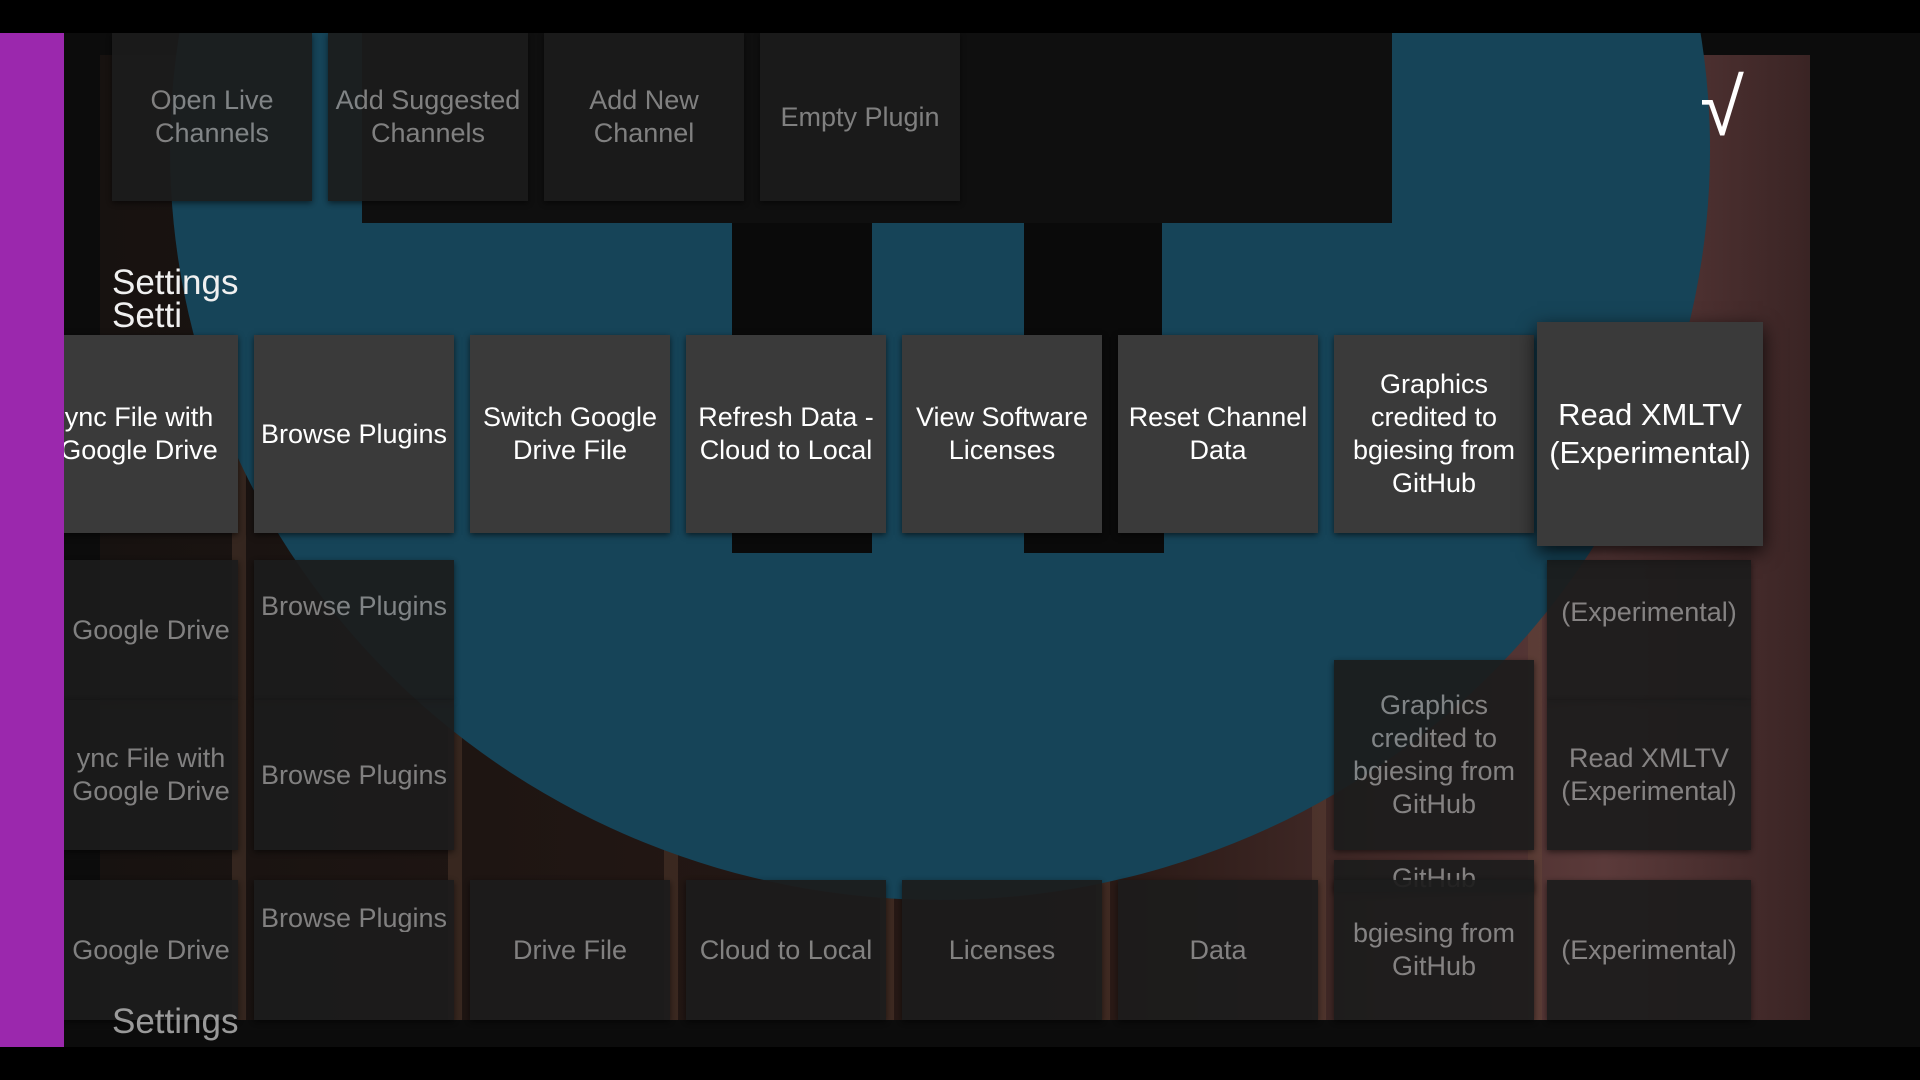 This screenshot has height=1080, width=1920. Describe the element at coordinates (1649, 775) in the screenshot. I see `ghost-tile-xmltv: Read XMLTV (Experimental)` at that location.